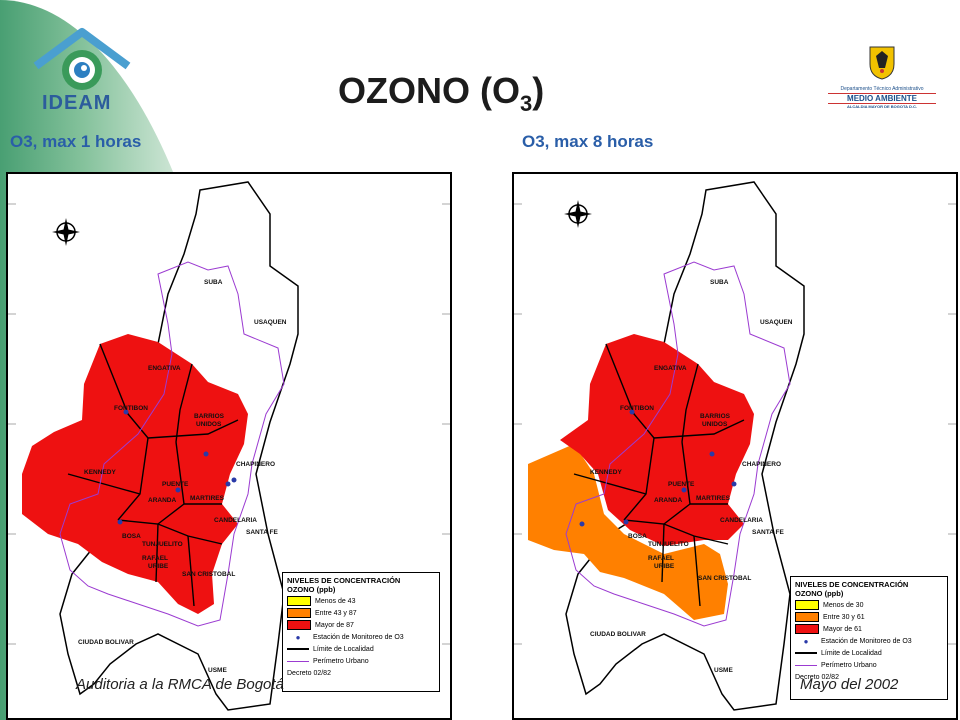 This screenshot has height=720, width=960. Describe the element at coordinates (869, 629) in the screenshot. I see `legend-row: Mayor de 61` at that location.